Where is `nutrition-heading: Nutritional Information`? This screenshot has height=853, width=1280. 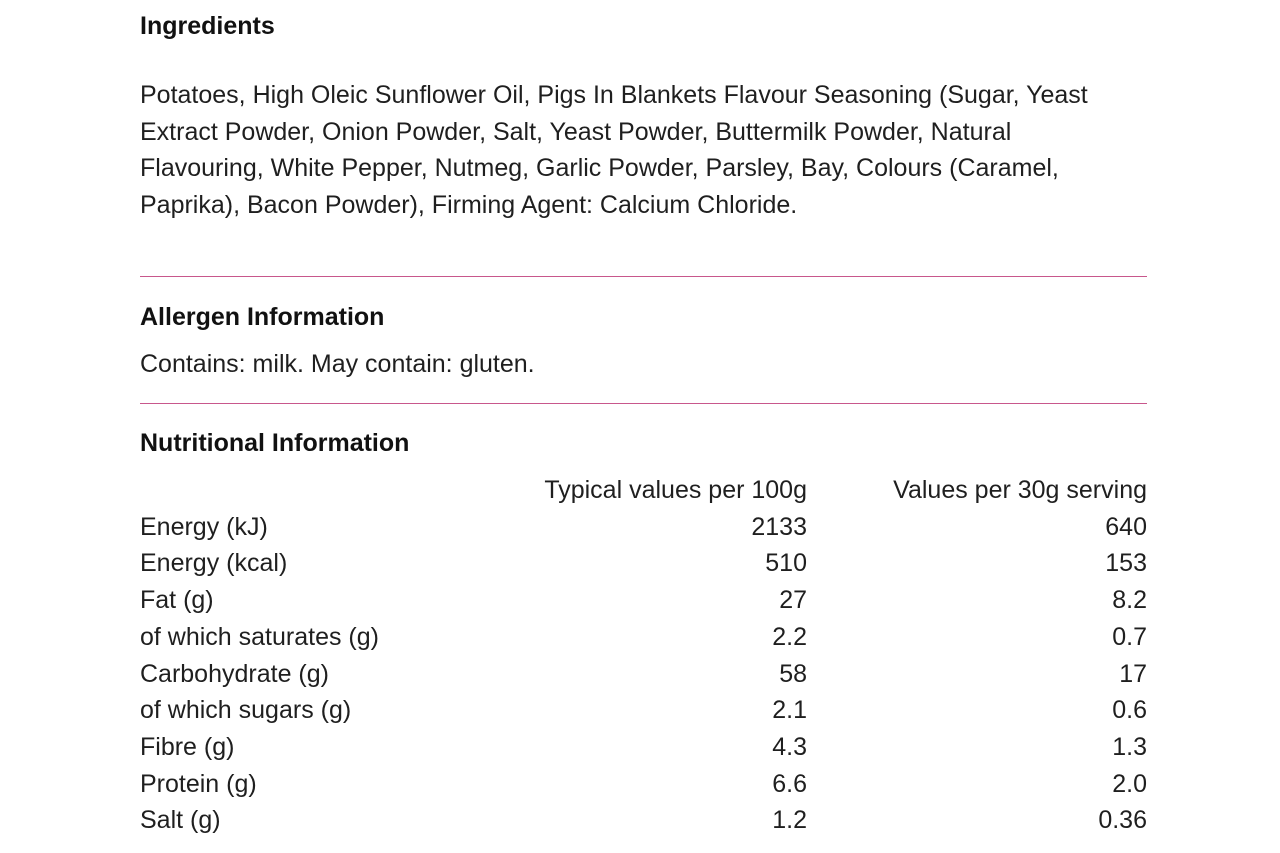 nutrition-heading: Nutritional Information is located at coordinates (275, 443).